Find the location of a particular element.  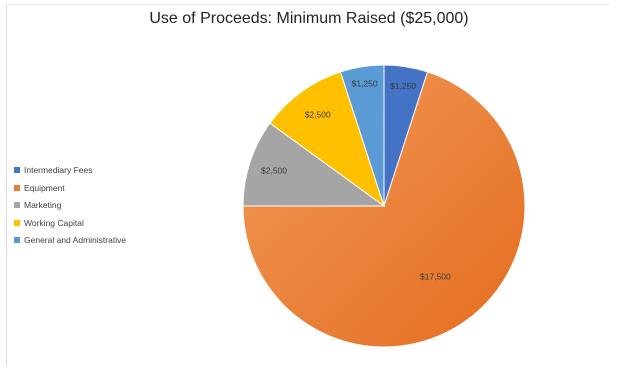

legend-item-equipment: Equipment is located at coordinates (70, 191).